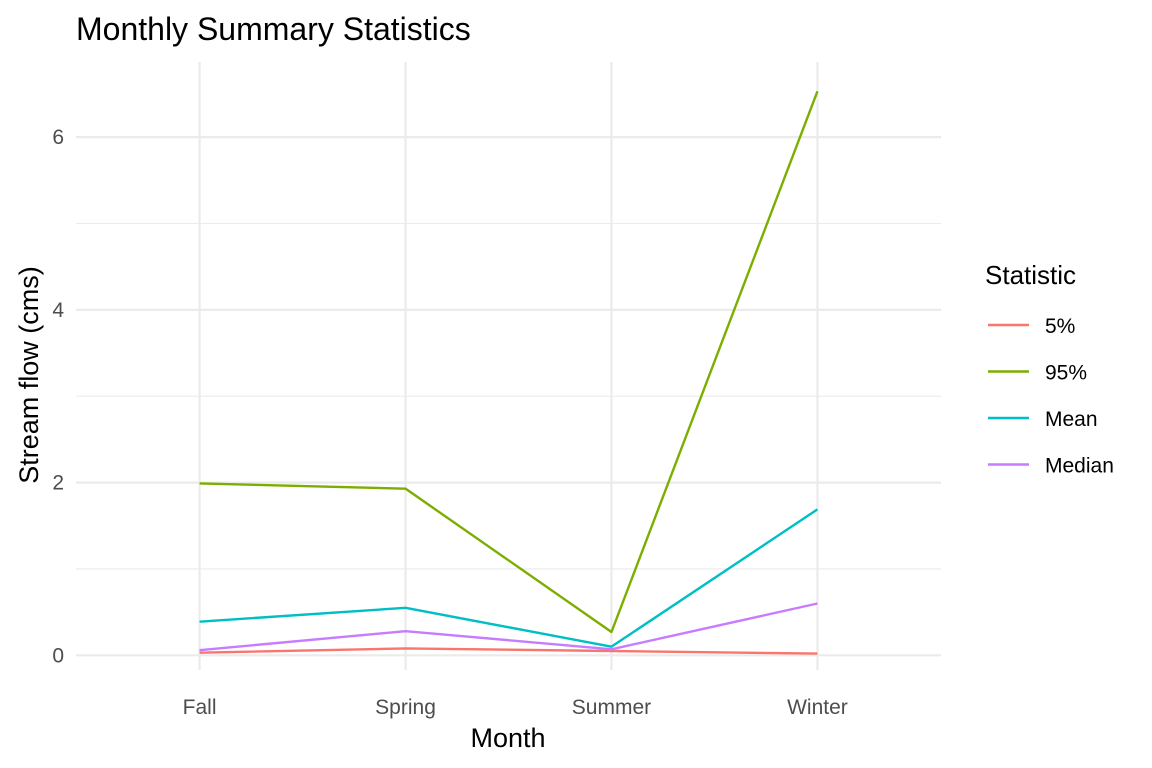  Describe the element at coordinates (58, 396) in the screenshot. I see `y-axis-ticks: 0 2 4 6` at that location.